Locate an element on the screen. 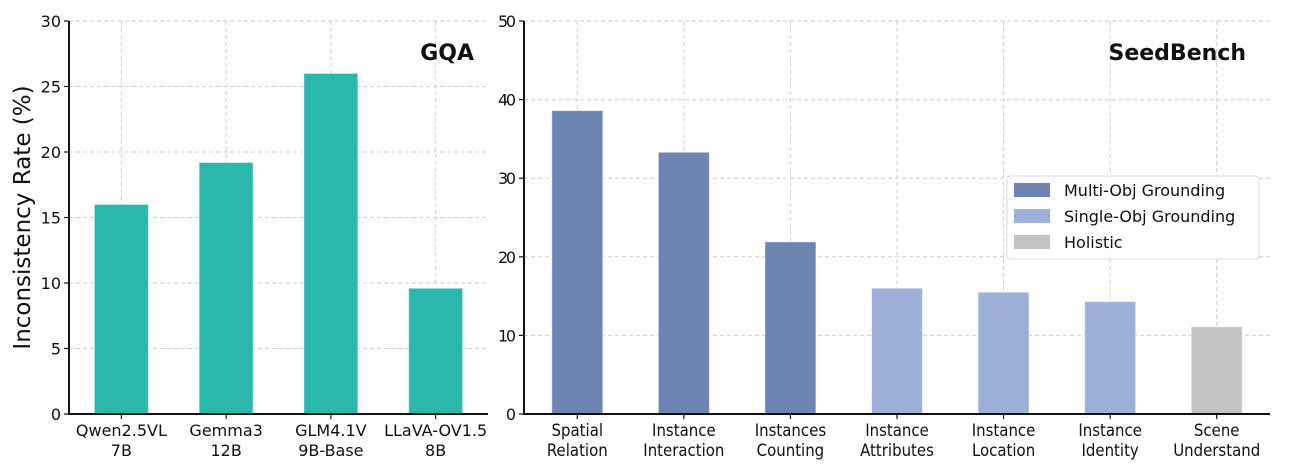  x-tick-label: 7B is located at coordinates (121, 450).